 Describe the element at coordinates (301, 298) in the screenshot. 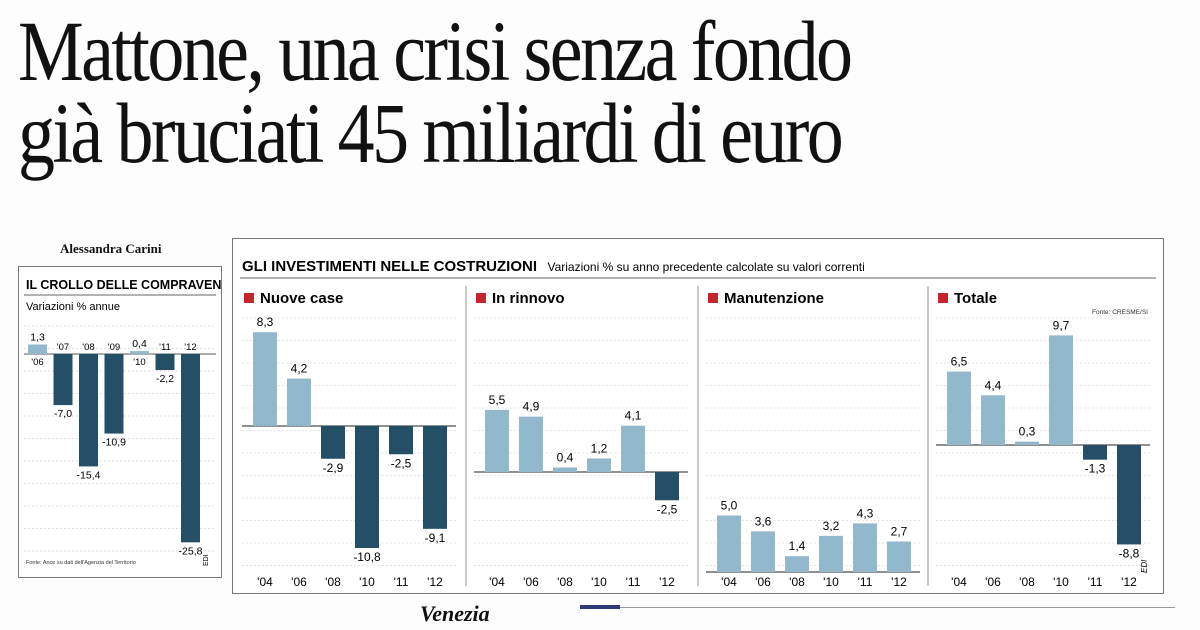

I see `panel-title: Nuove case` at that location.